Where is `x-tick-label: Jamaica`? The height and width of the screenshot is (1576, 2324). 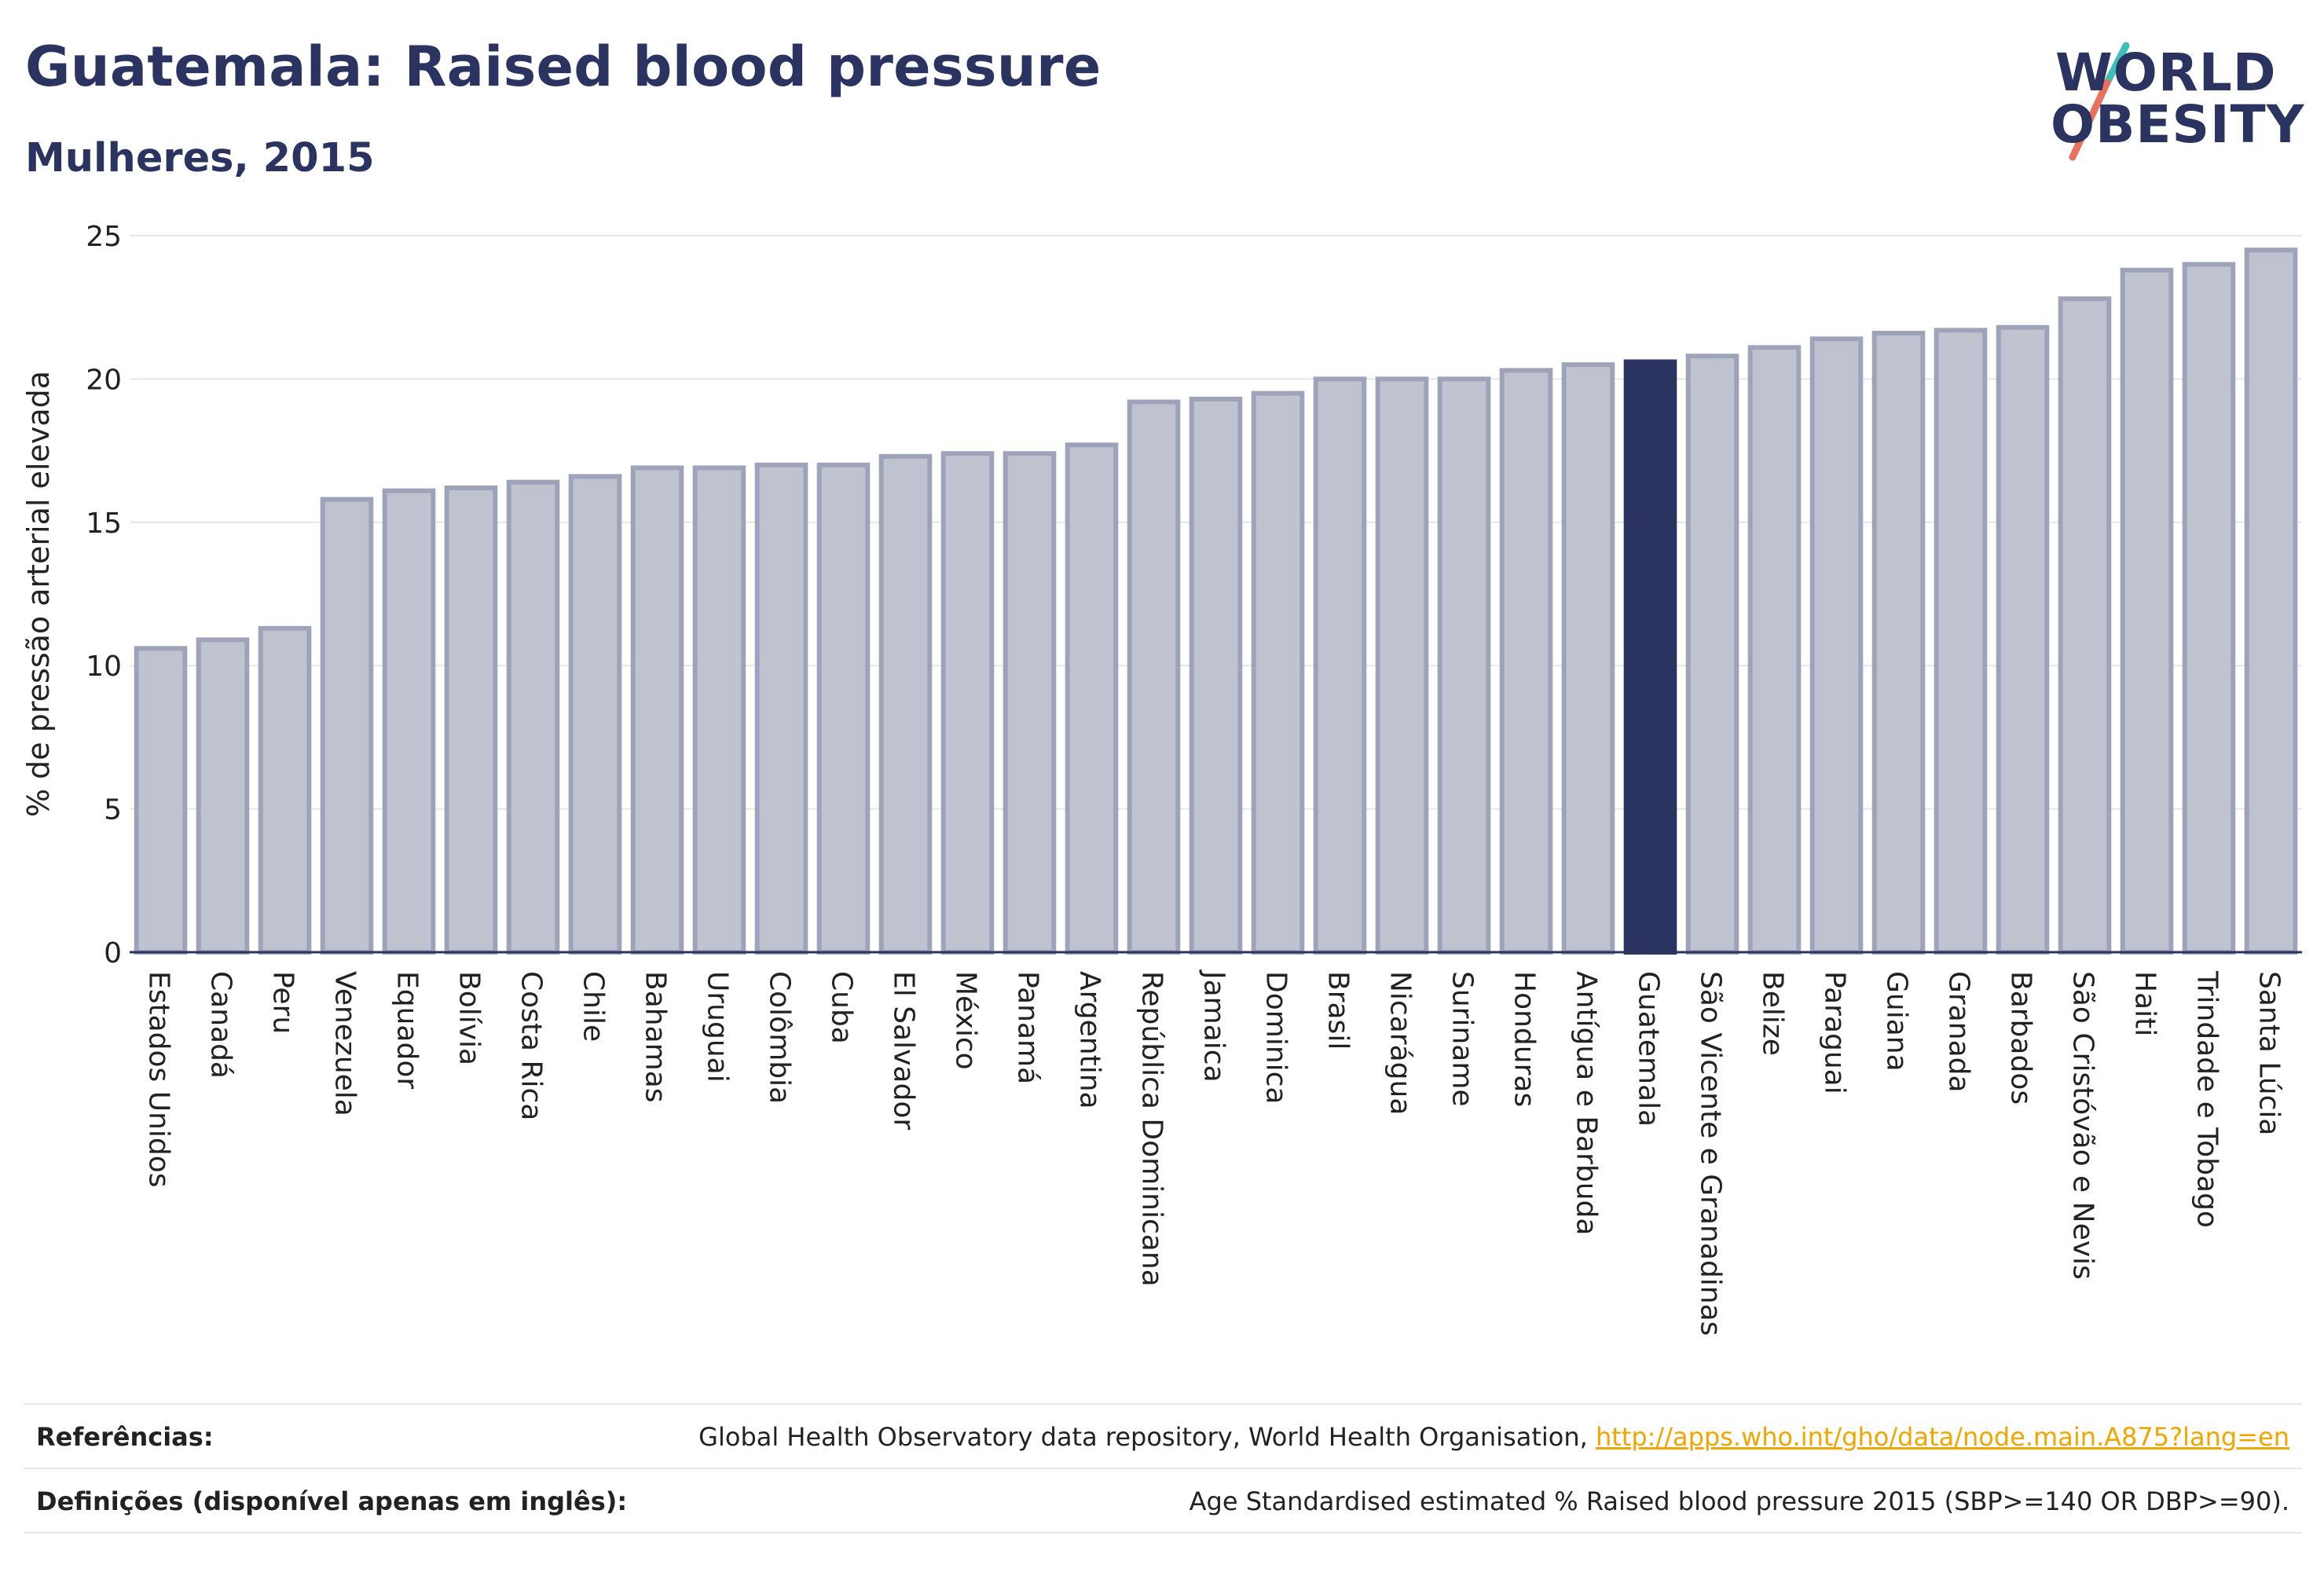
x-tick-label: Jamaica is located at coordinates (1214, 1026).